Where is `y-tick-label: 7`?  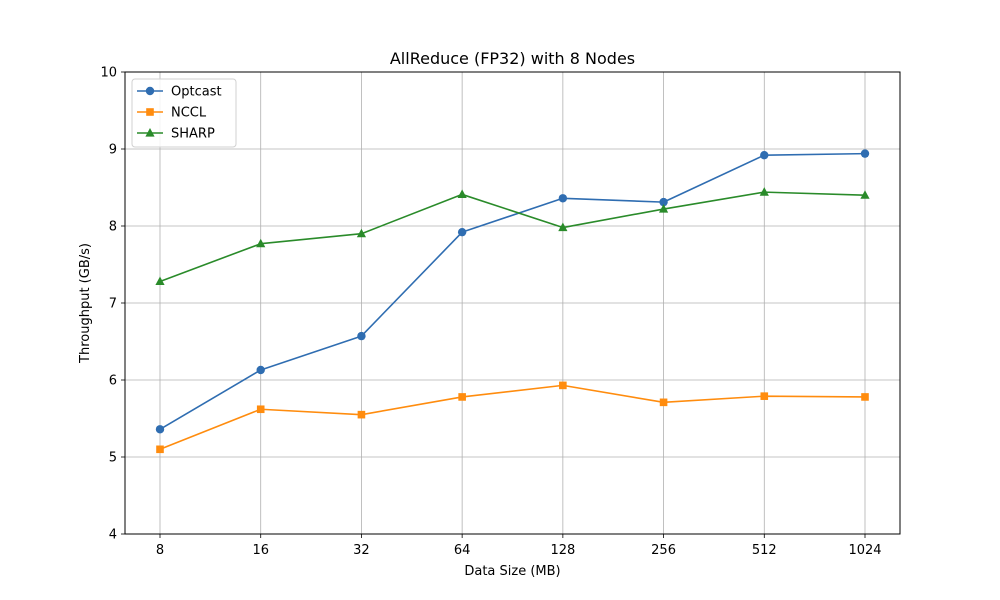
y-tick-label: 7 is located at coordinates (113, 304).